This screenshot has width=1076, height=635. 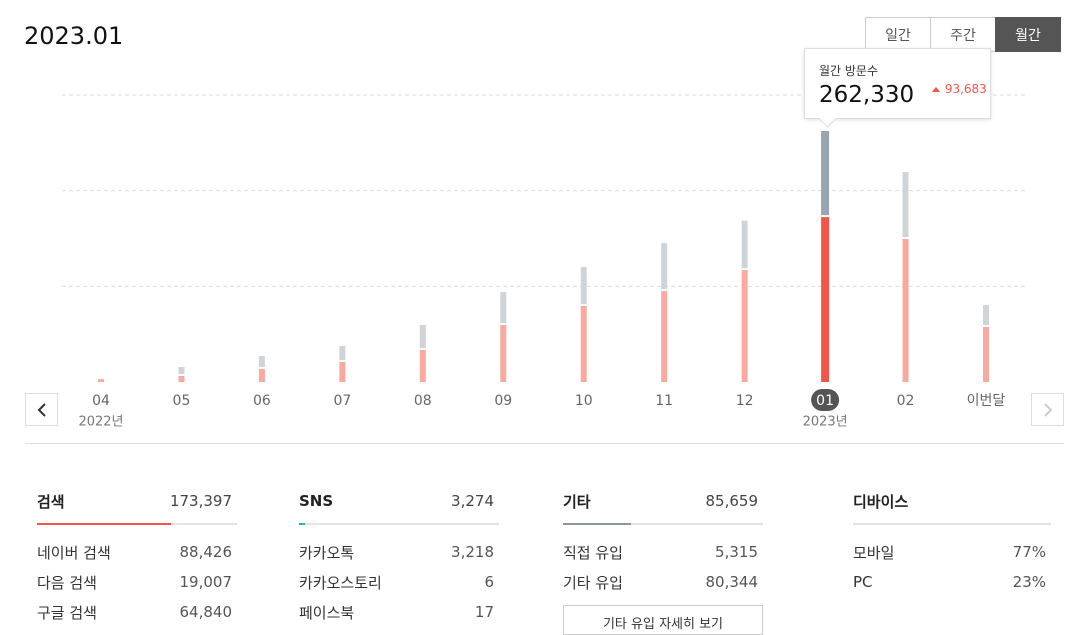 What do you see at coordinates (663, 552) in the screenshot?
I see `stat-row: 직접 유입 5,315` at bounding box center [663, 552].